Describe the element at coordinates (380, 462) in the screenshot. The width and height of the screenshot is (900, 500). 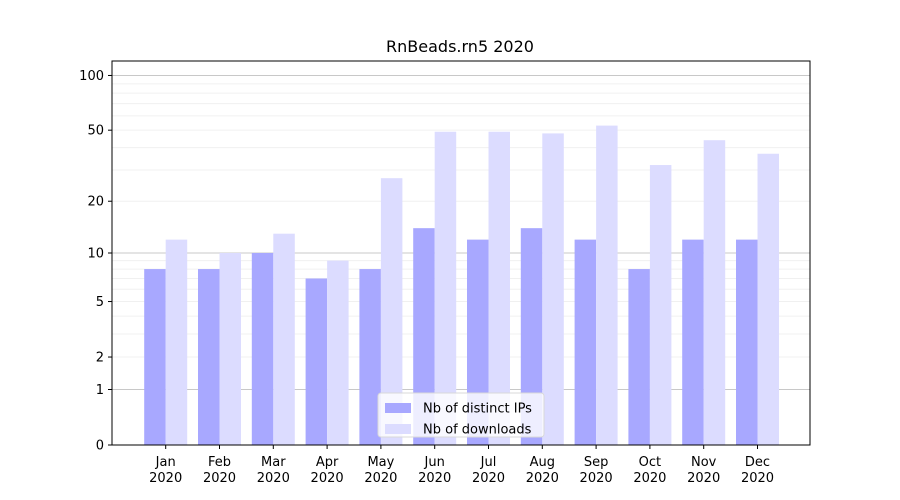
I see `x-tick-label-month: May` at that location.